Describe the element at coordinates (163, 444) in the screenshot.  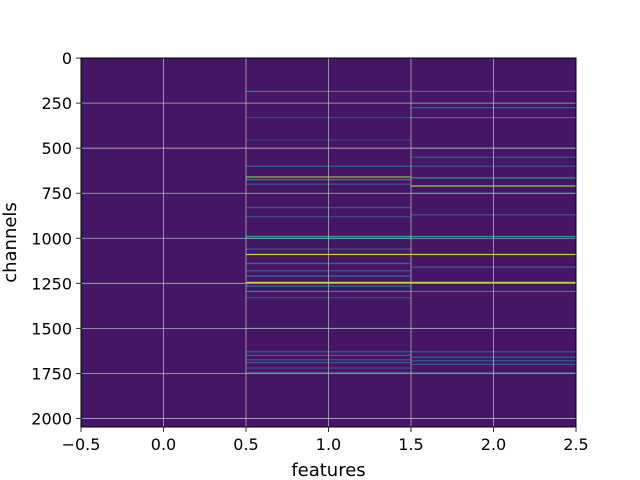
I see `x-tick-label: 0.0` at that location.